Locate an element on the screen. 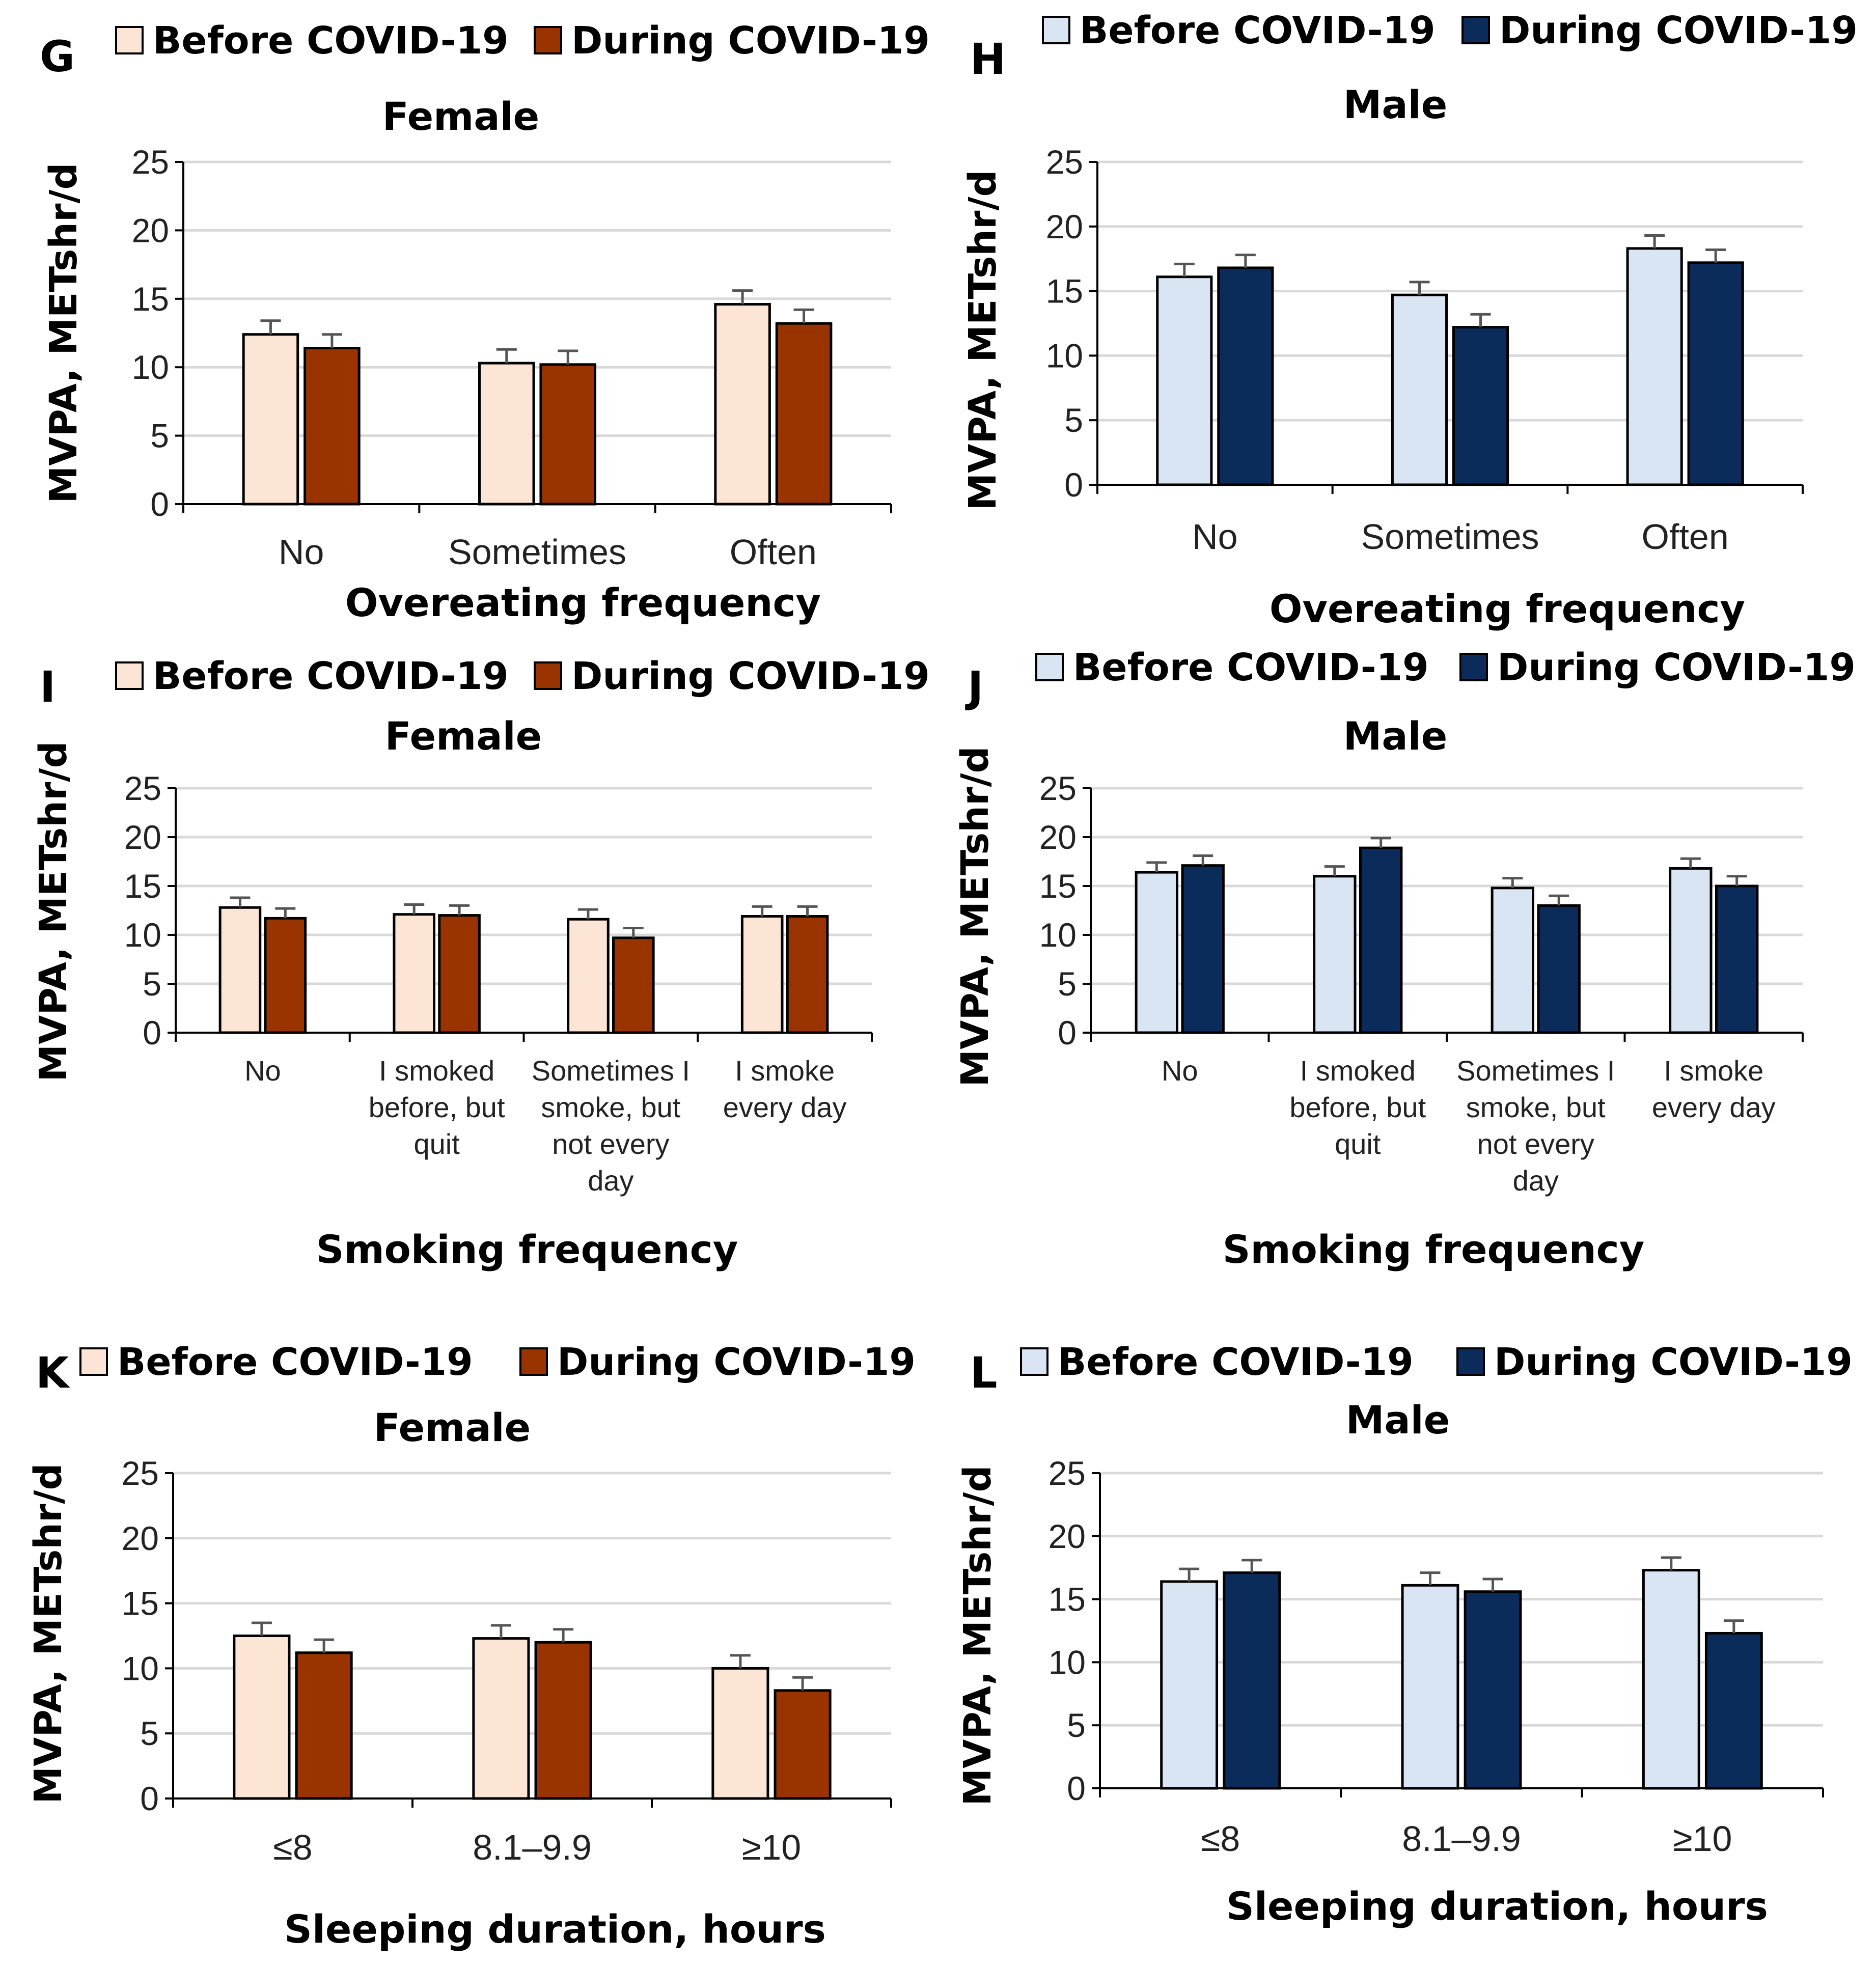 Image resolution: width=1876 pixels, height=1965 pixels. category-label-line: smoke, but is located at coordinates (611, 1107).